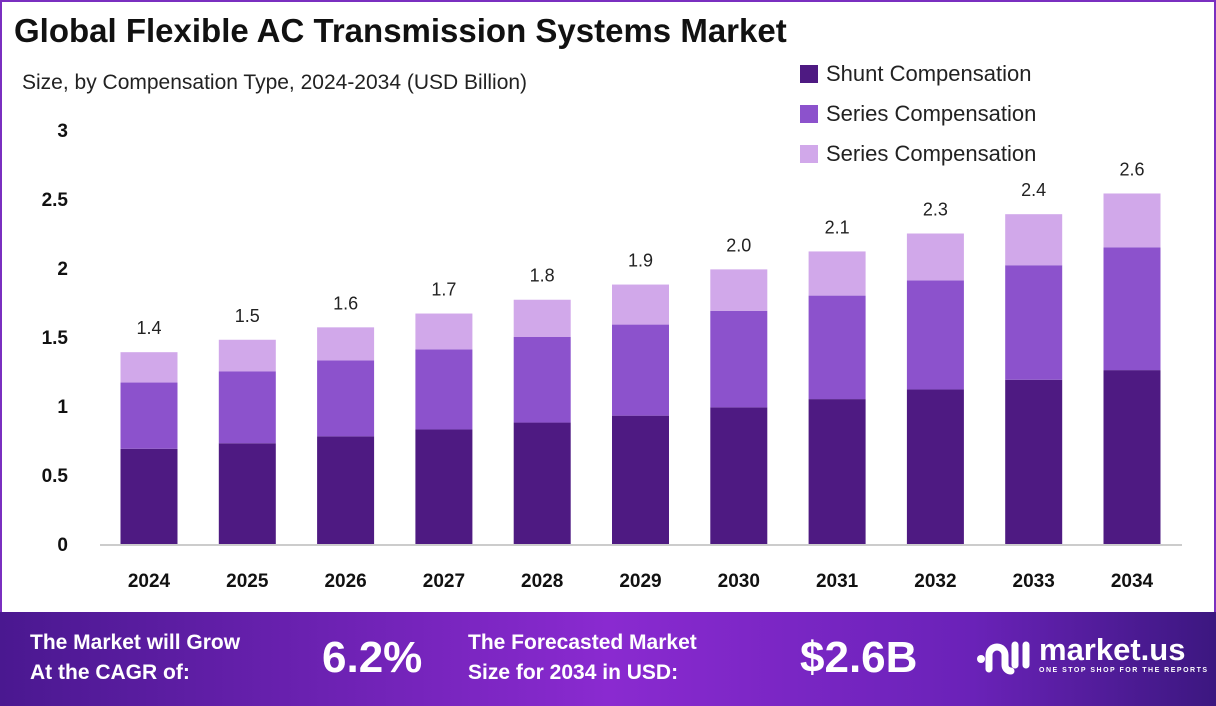 The height and width of the screenshot is (706, 1216). I want to click on y-tick-label: 1.5, so click(55, 338).